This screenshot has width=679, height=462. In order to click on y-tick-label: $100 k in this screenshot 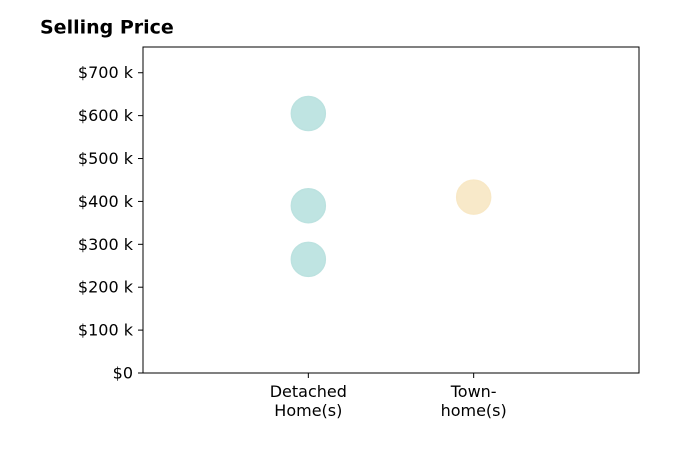, I will do `click(106, 330)`.